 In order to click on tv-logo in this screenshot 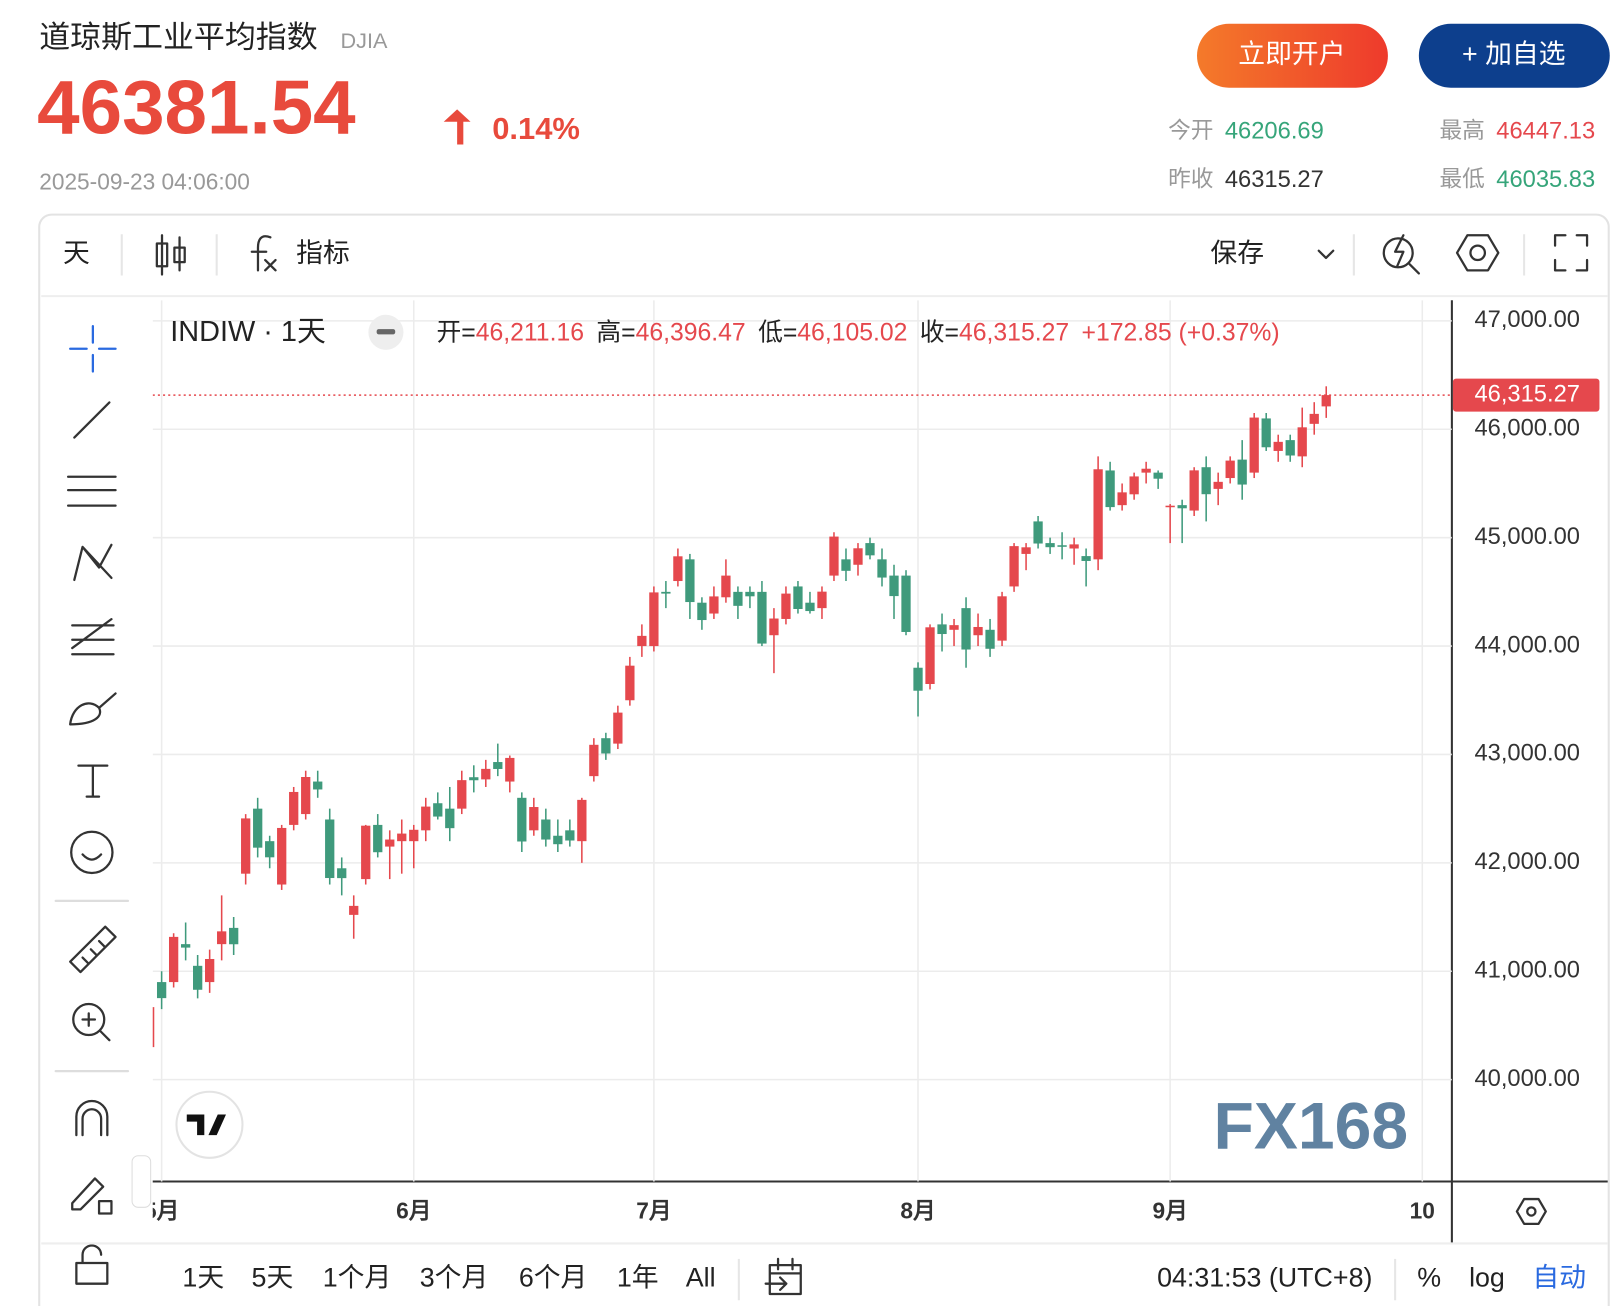, I will do `click(209, 1124)`.